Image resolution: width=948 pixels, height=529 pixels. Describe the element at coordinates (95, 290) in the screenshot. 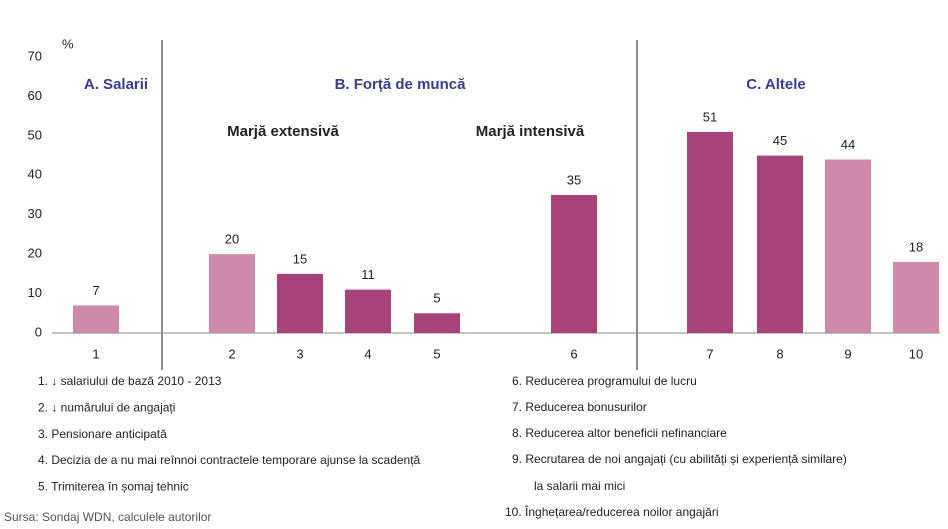

I see `data-label: 7` at that location.